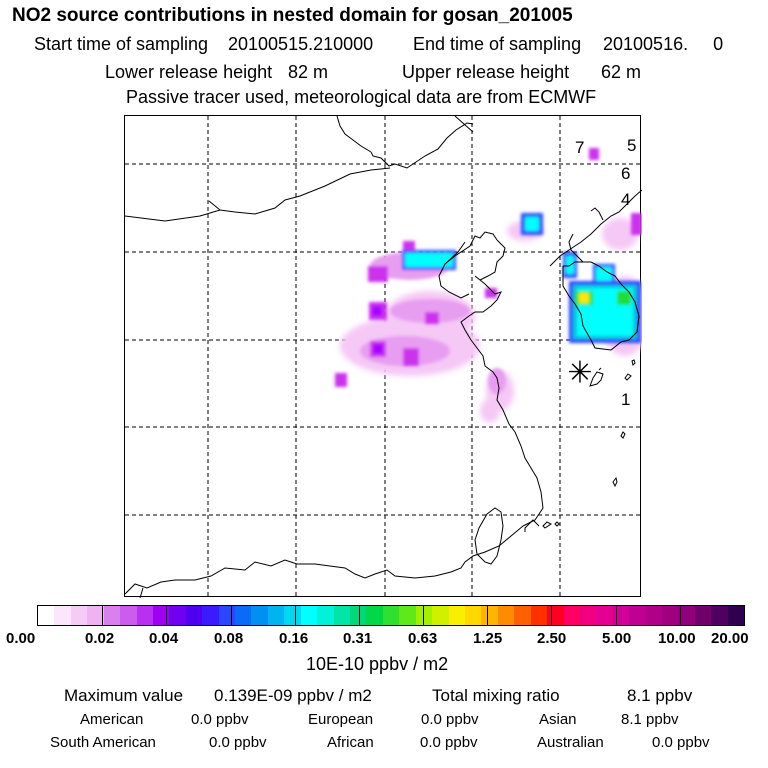  I want to click on scale-tick-label: 2.50, so click(552, 638).